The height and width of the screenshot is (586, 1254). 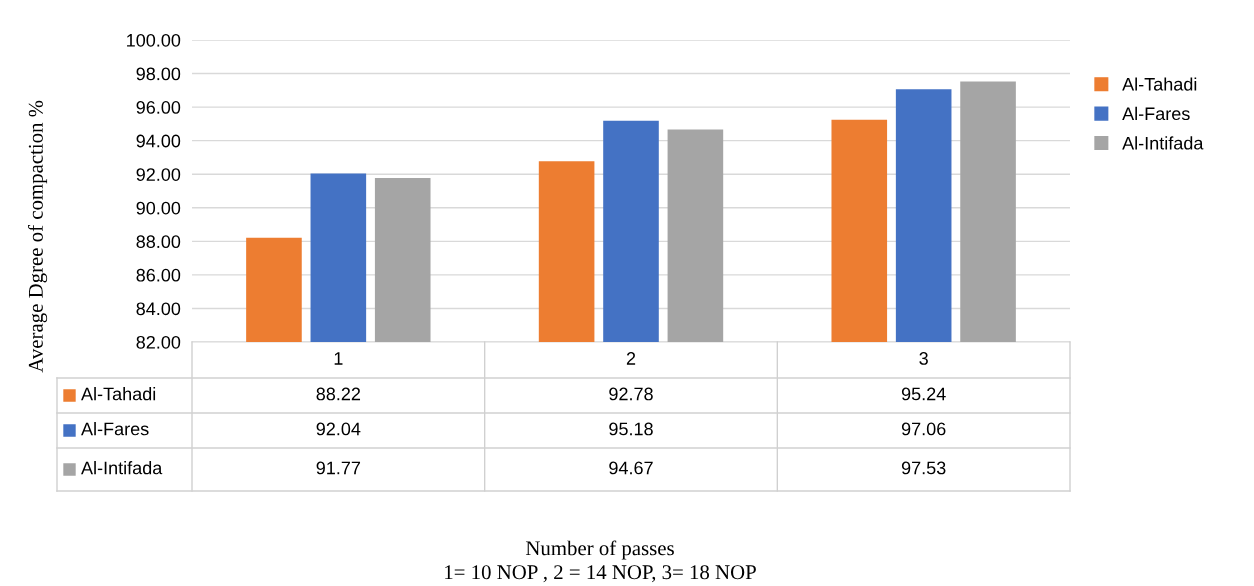 What do you see at coordinates (37, 236) in the screenshot?
I see `y-axis-title: Average Dgree of compaction %` at bounding box center [37, 236].